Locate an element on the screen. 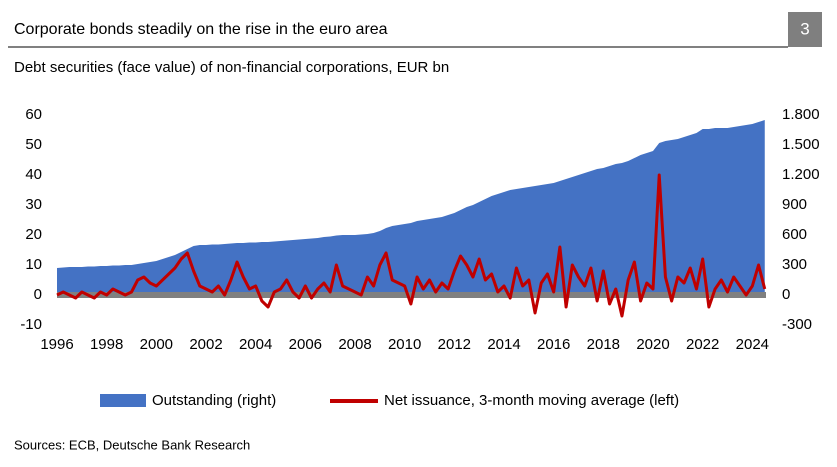 The width and height of the screenshot is (837, 467). y2-tick-label: -300 is located at coordinates (797, 324).